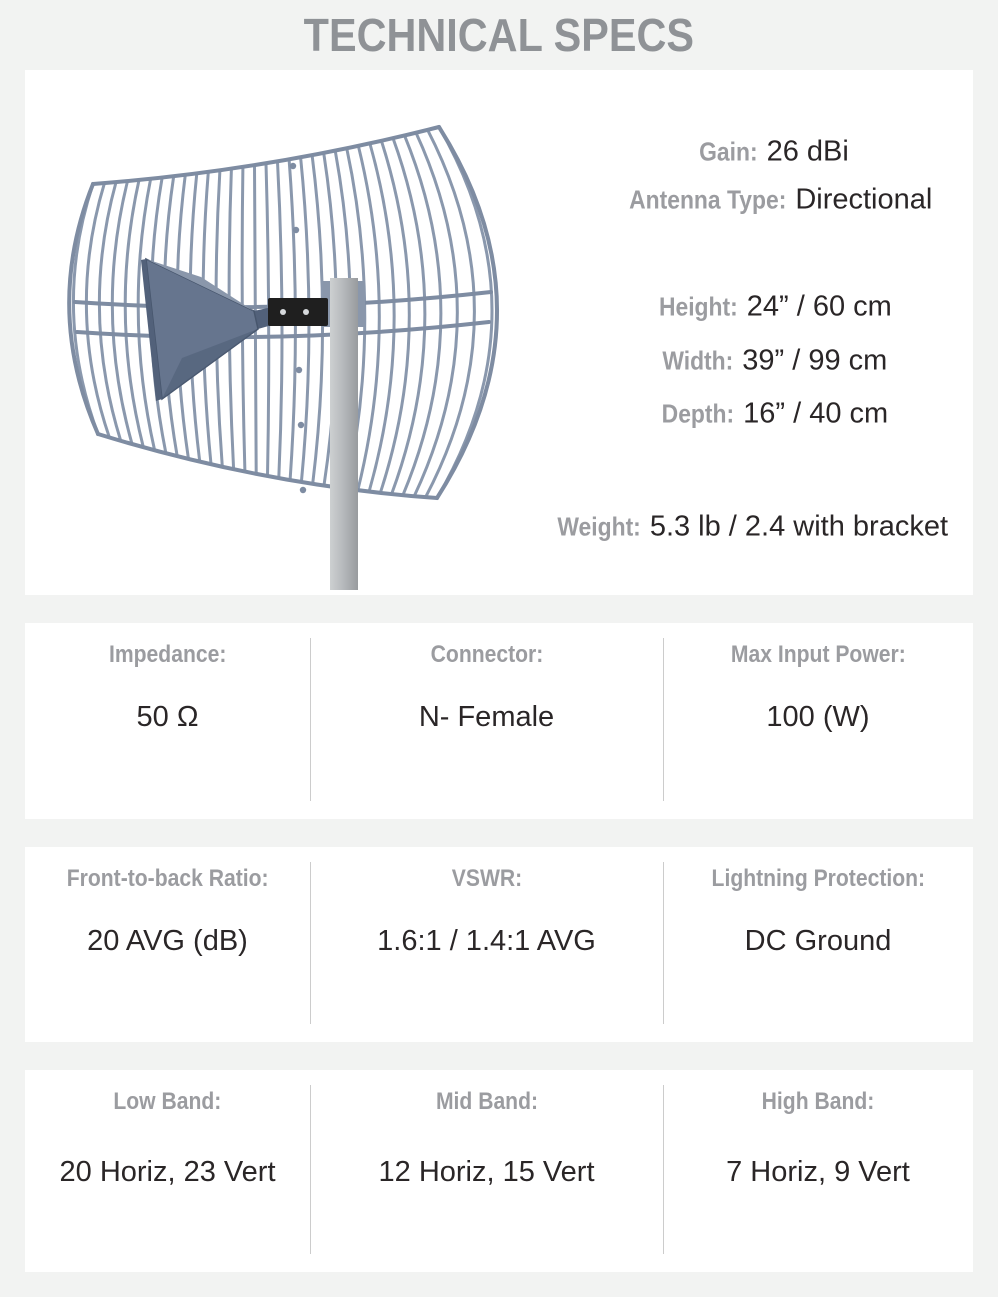 The height and width of the screenshot is (1297, 998). Describe the element at coordinates (818, 1101) in the screenshot. I see `spec-cell-label: High Band:` at that location.